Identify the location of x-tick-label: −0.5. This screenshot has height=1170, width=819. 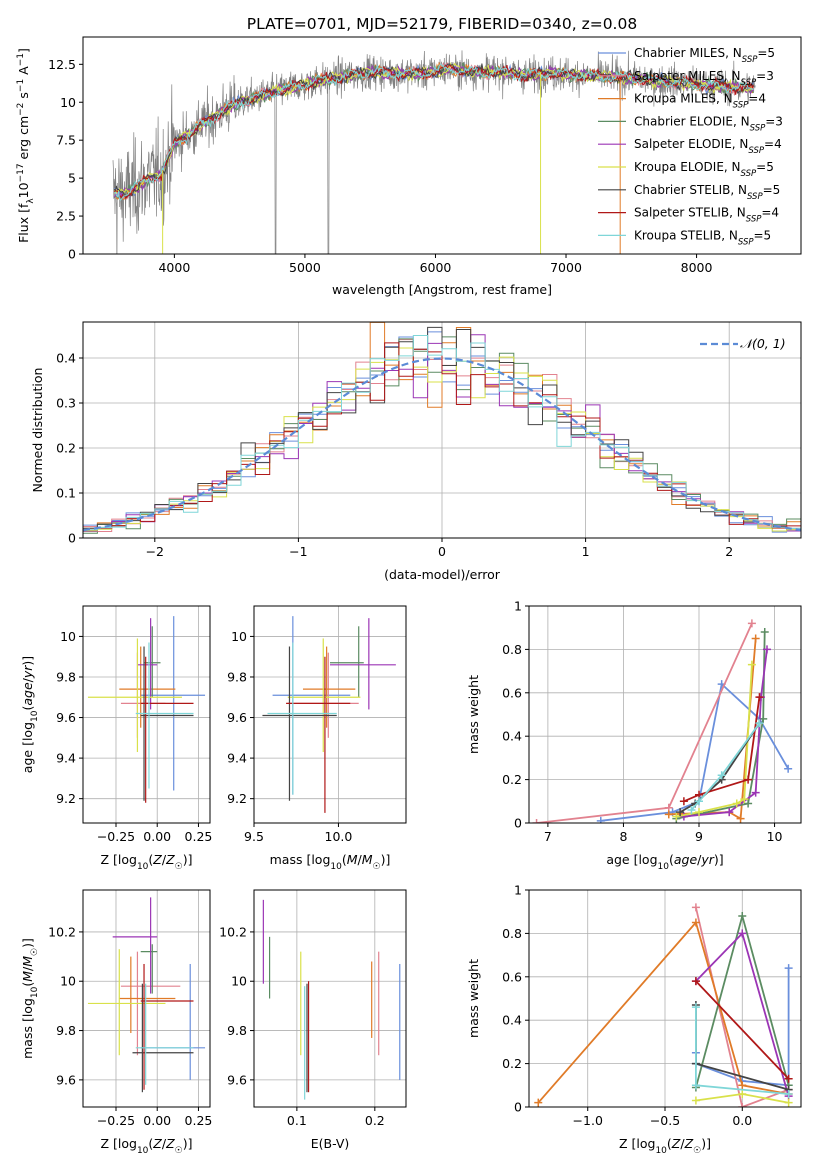
(665, 1120).